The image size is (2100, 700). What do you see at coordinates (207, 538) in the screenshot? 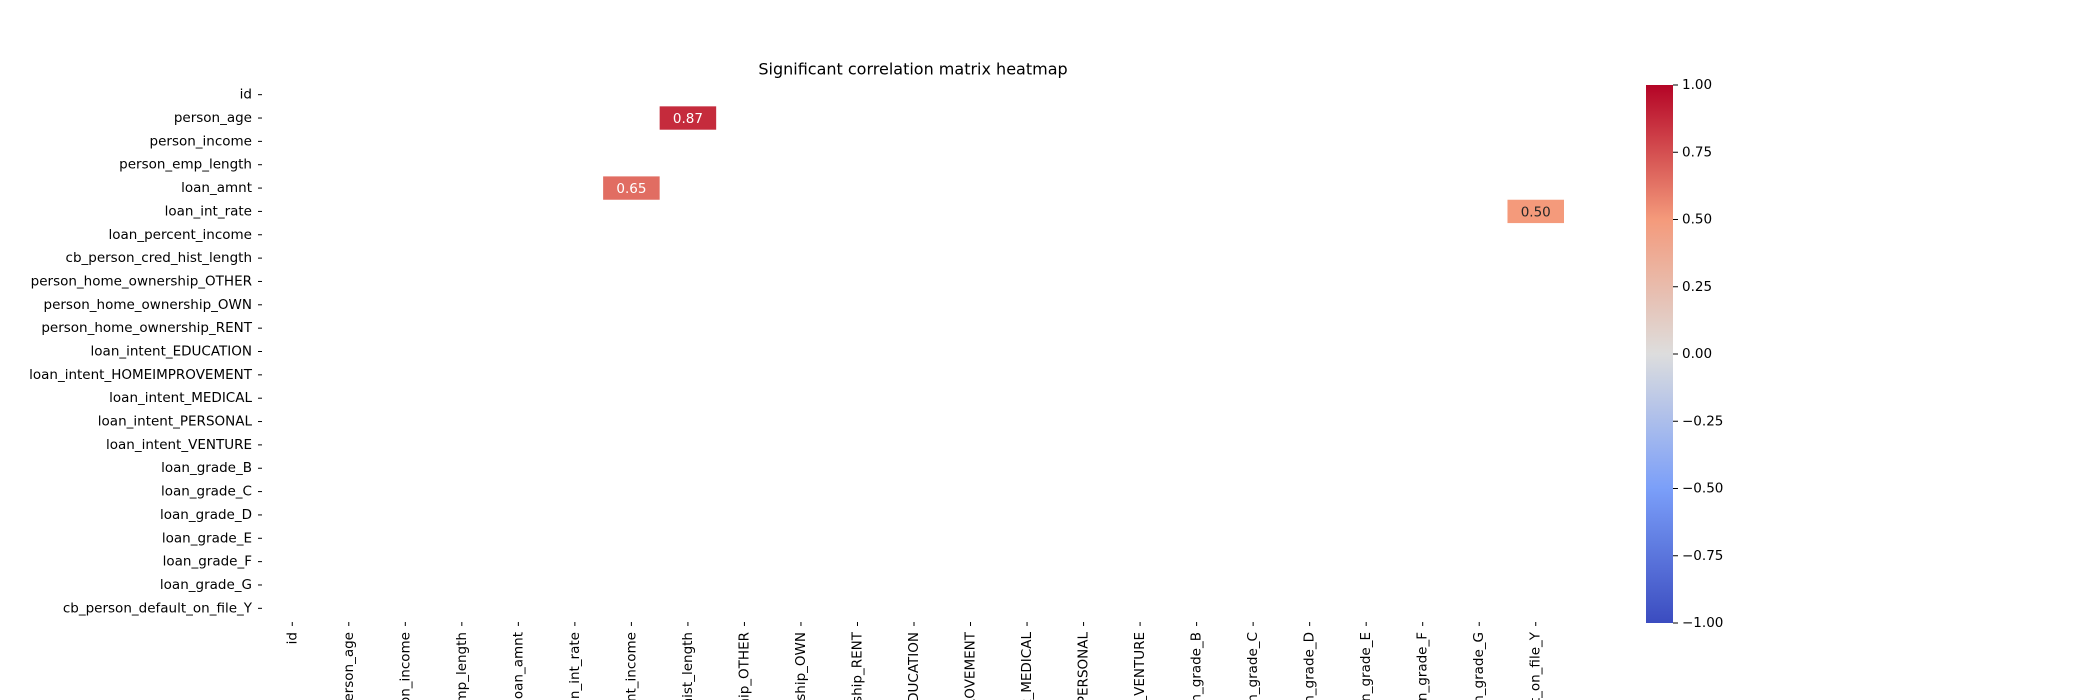
I see `y-tick-label: loan_grade_E` at bounding box center [207, 538].